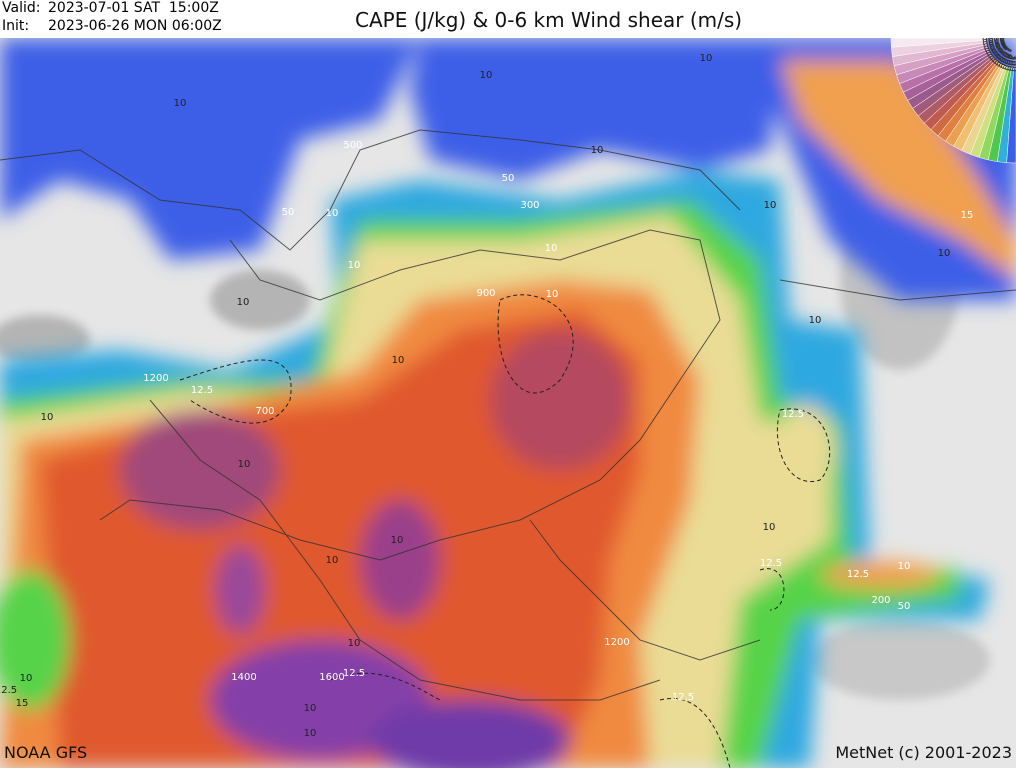 This screenshot has width=1016, height=768. I want to click on legend-label: 50, so click(1012, 66).